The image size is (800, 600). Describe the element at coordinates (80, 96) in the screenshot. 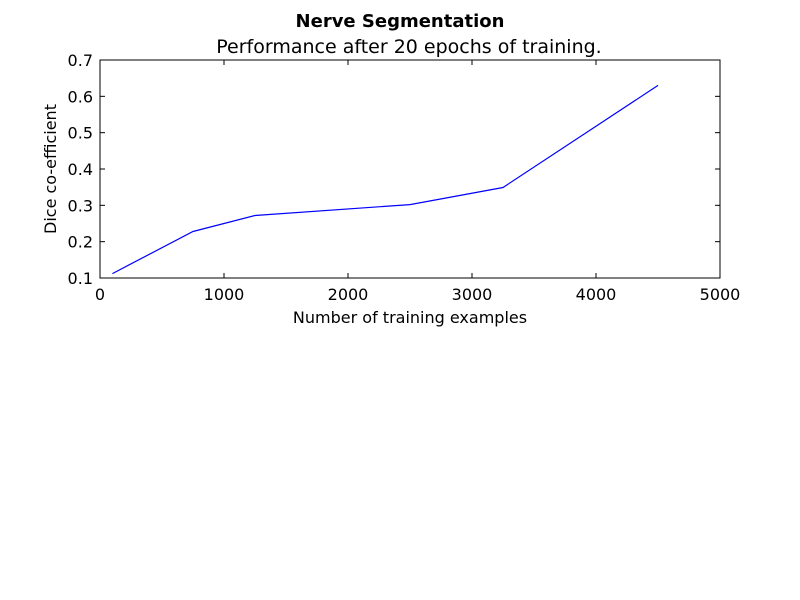

I see `y-tick-label: 0.6` at that location.